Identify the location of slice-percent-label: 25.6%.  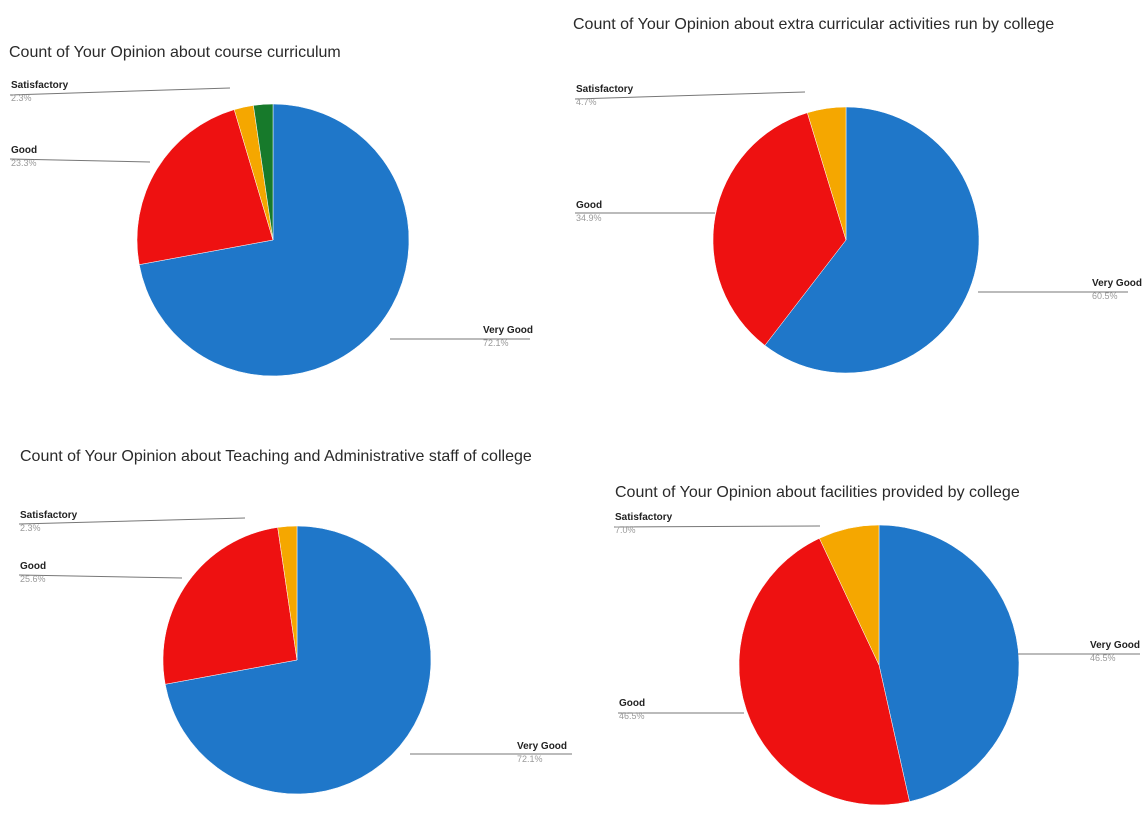
(33, 579).